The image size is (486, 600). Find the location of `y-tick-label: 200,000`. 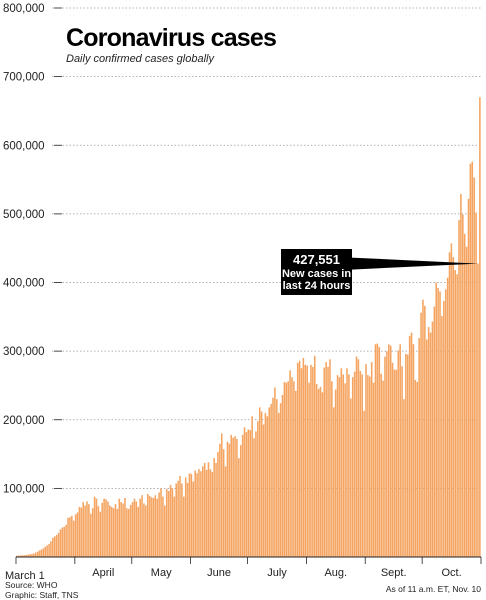

y-tick-label: 200,000 is located at coordinates (24, 421).